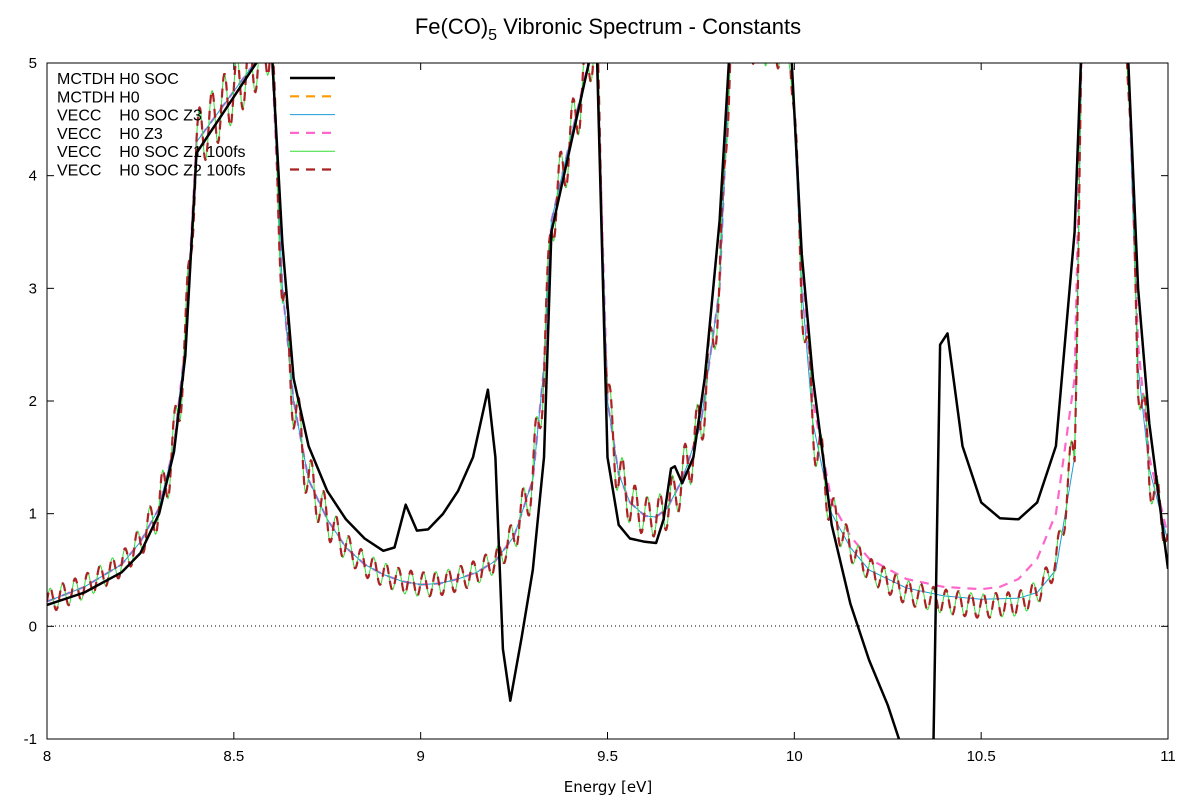  I want to click on x-tick-label: 10.5, so click(981, 756).